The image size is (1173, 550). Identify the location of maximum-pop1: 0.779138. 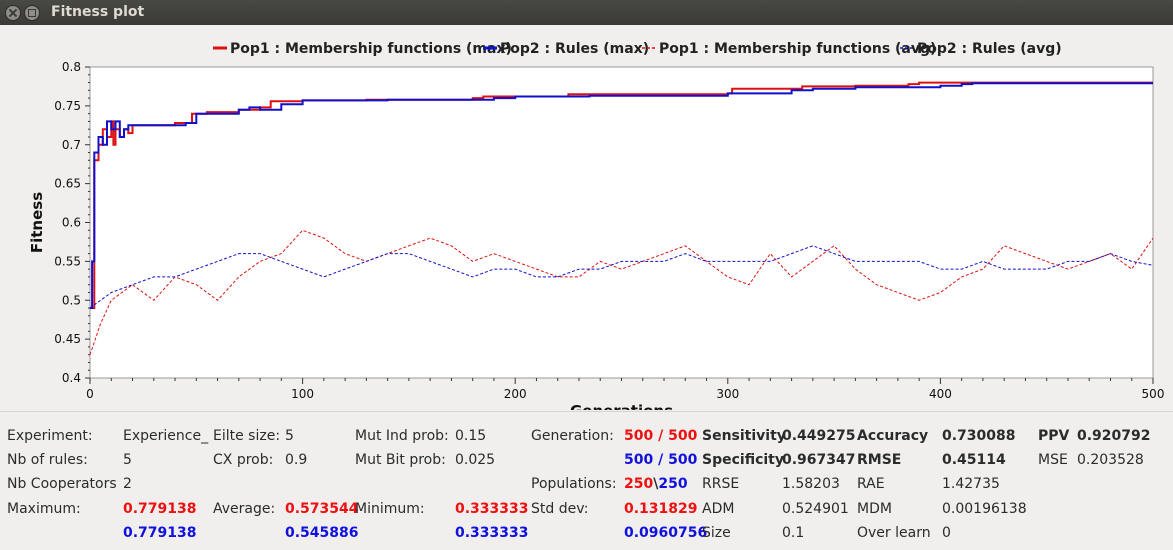
(160, 509).